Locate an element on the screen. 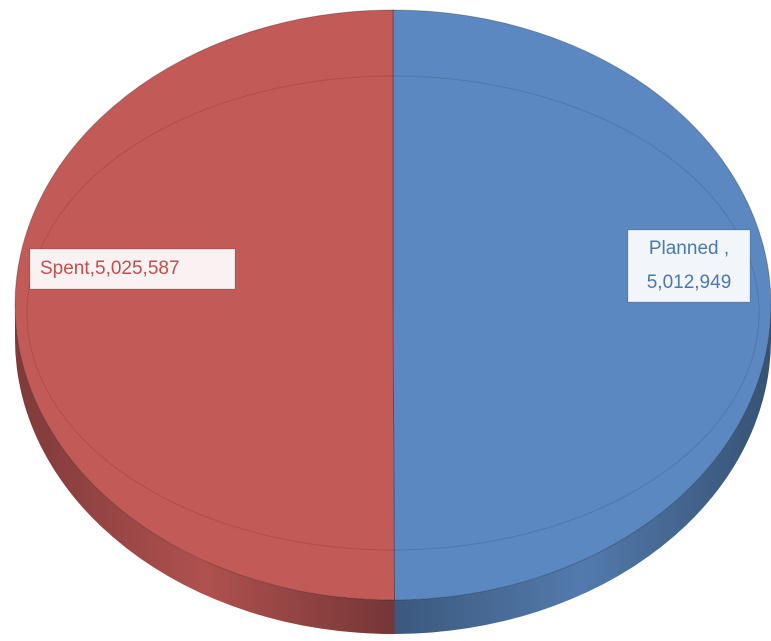  data-label: 5,012,949 is located at coordinates (689, 282).